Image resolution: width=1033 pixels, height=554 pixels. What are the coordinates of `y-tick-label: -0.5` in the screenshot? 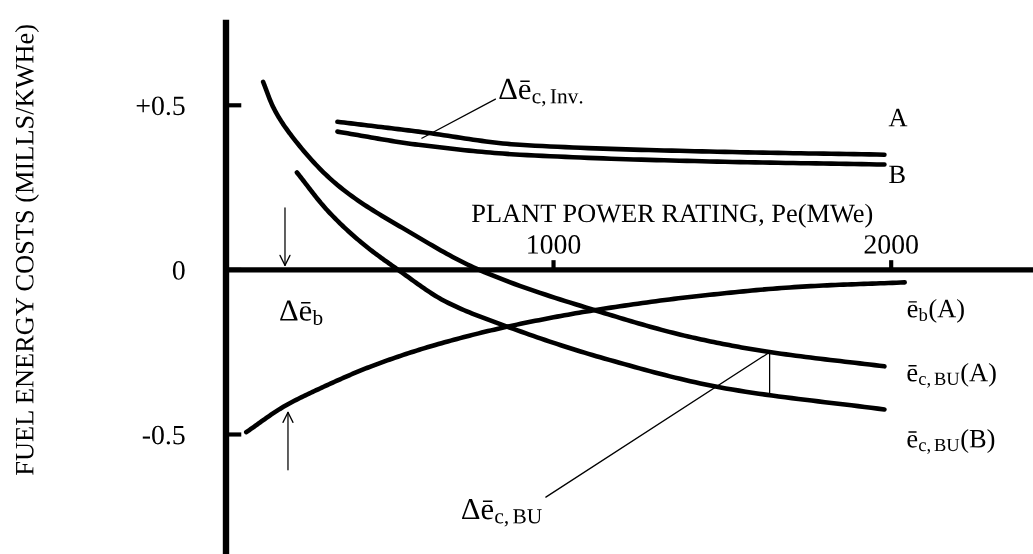 It's located at (163, 435).